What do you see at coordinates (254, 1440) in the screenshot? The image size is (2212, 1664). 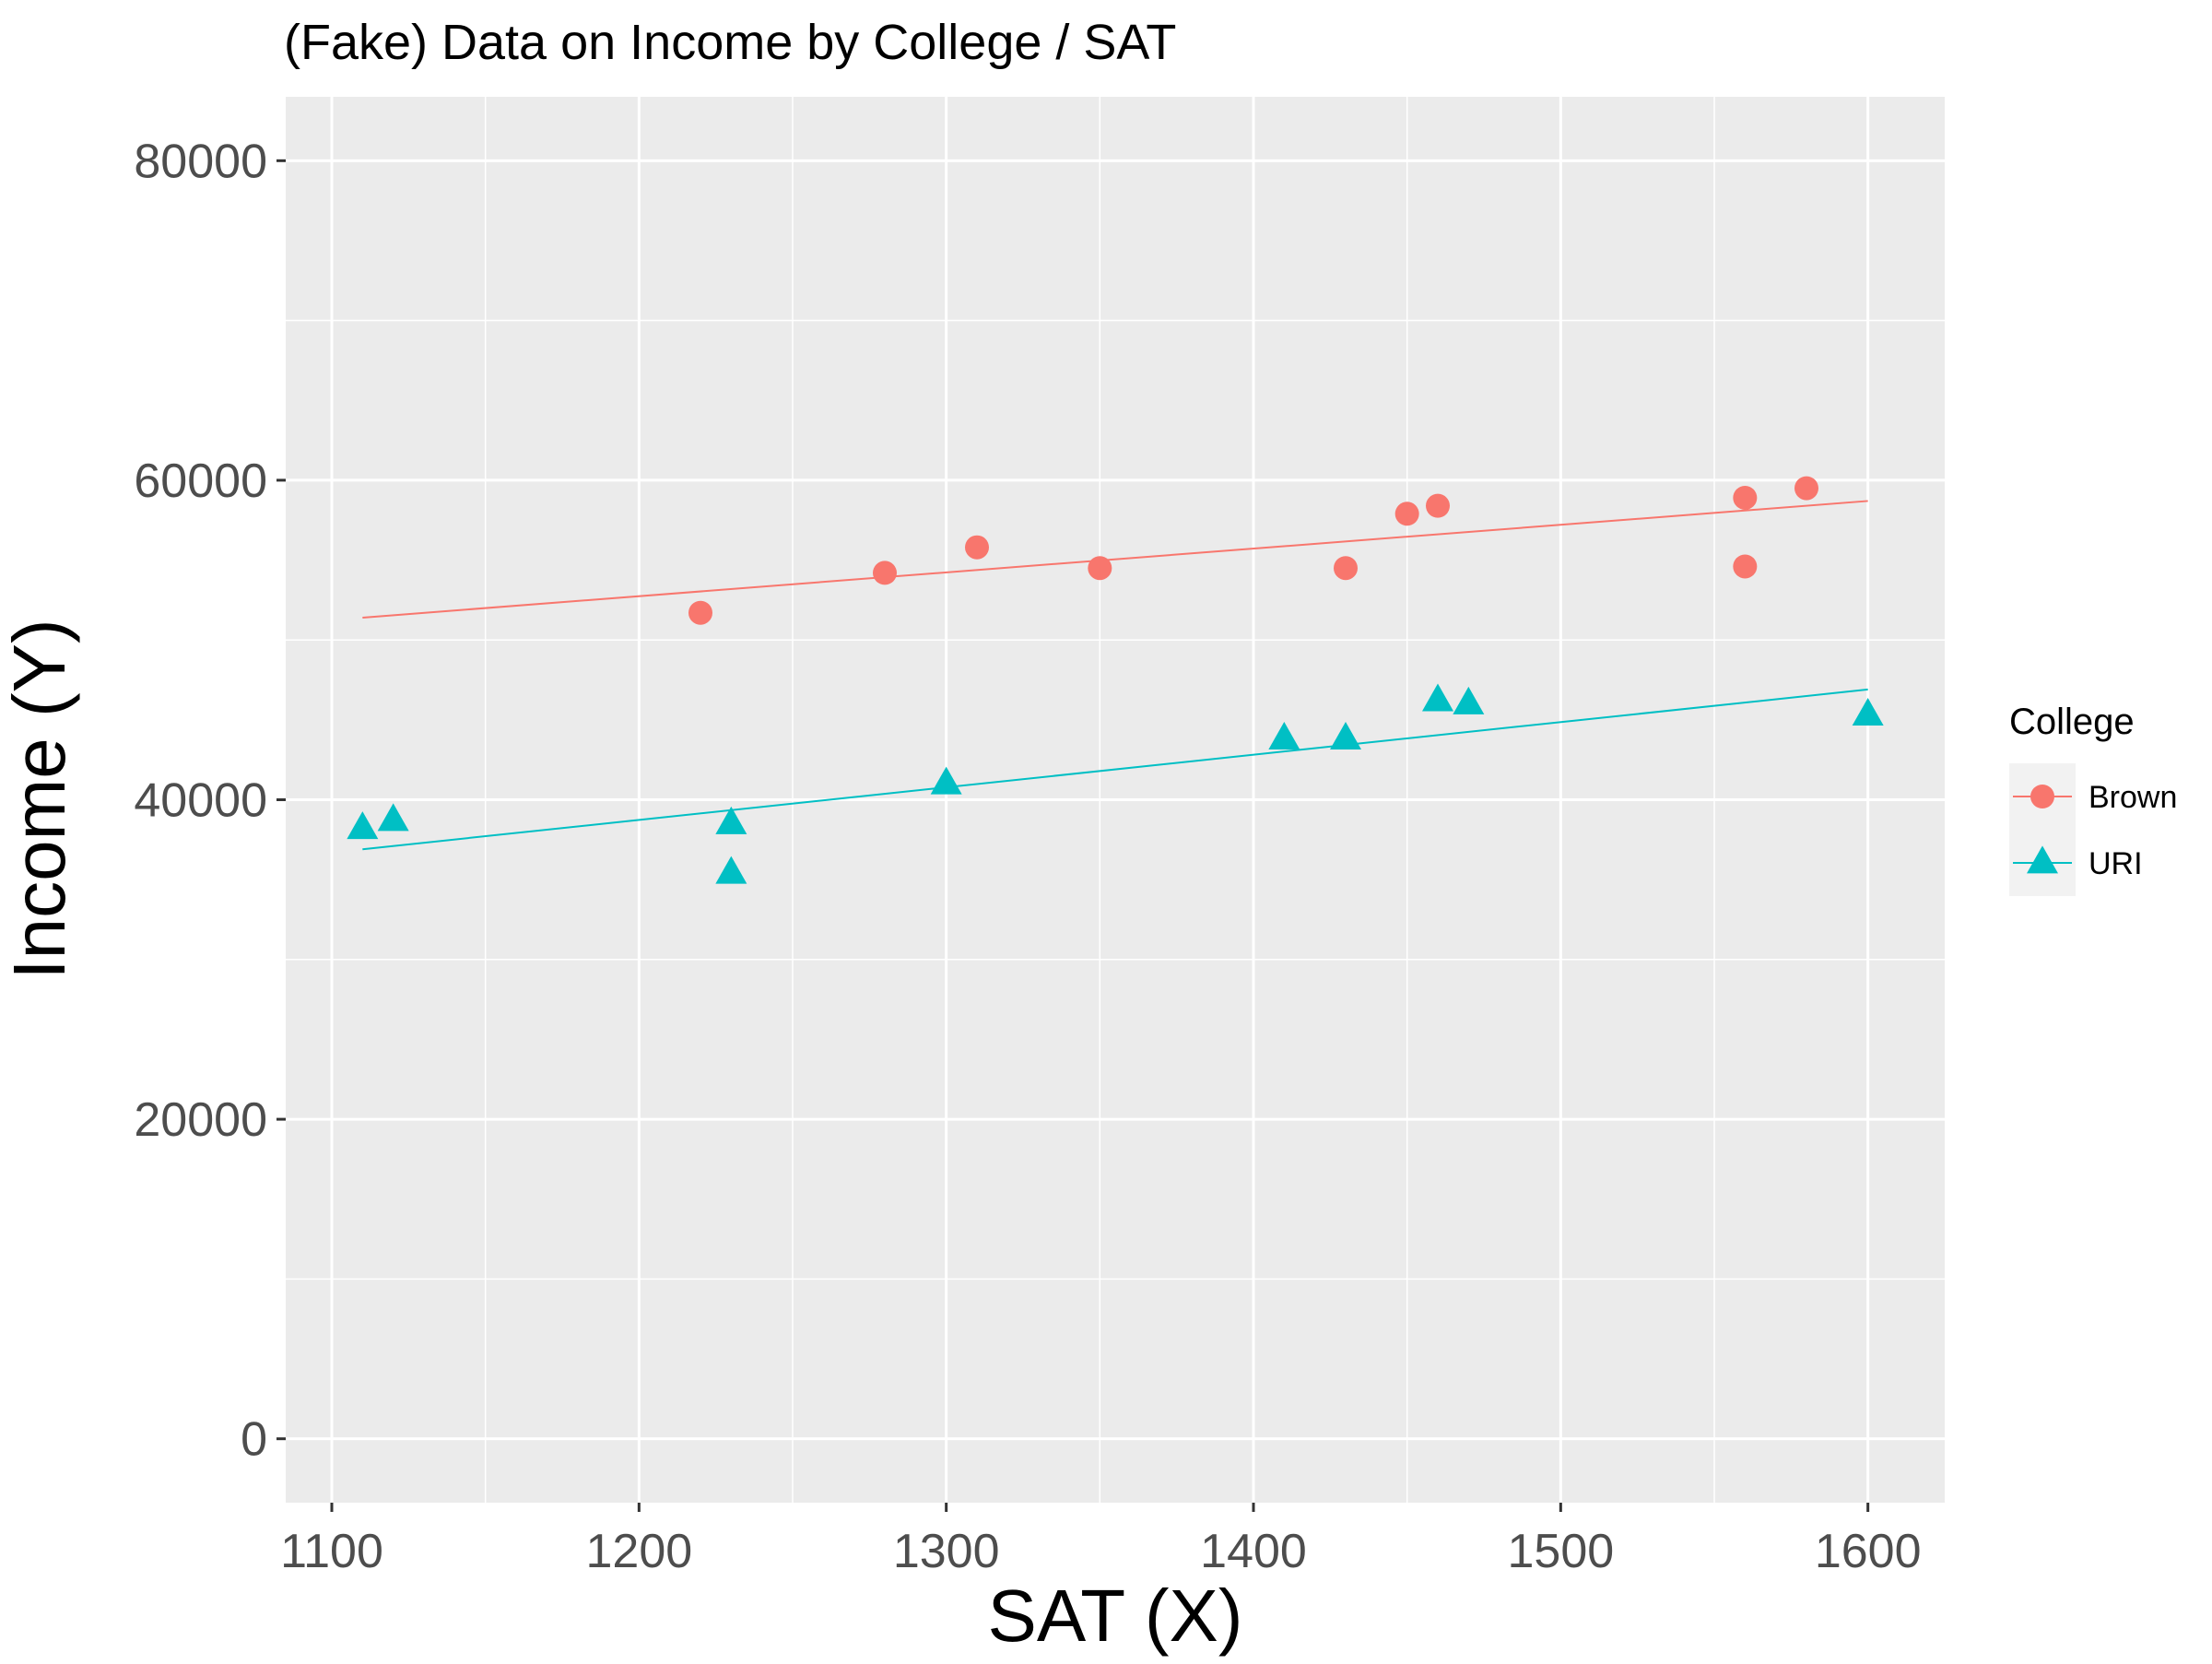 I see `y-tick-label: 0` at bounding box center [254, 1440].